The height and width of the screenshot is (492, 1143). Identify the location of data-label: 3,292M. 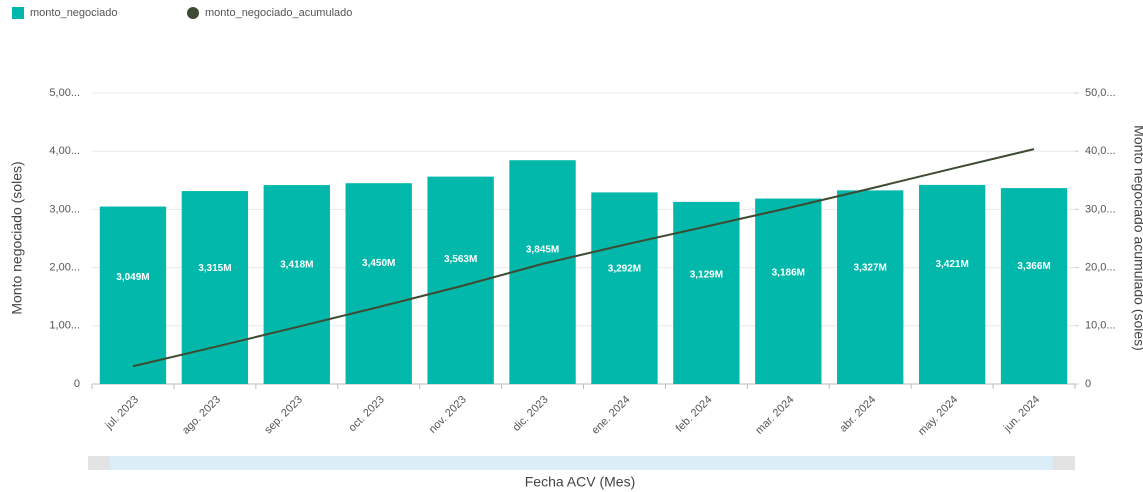
(624, 269).